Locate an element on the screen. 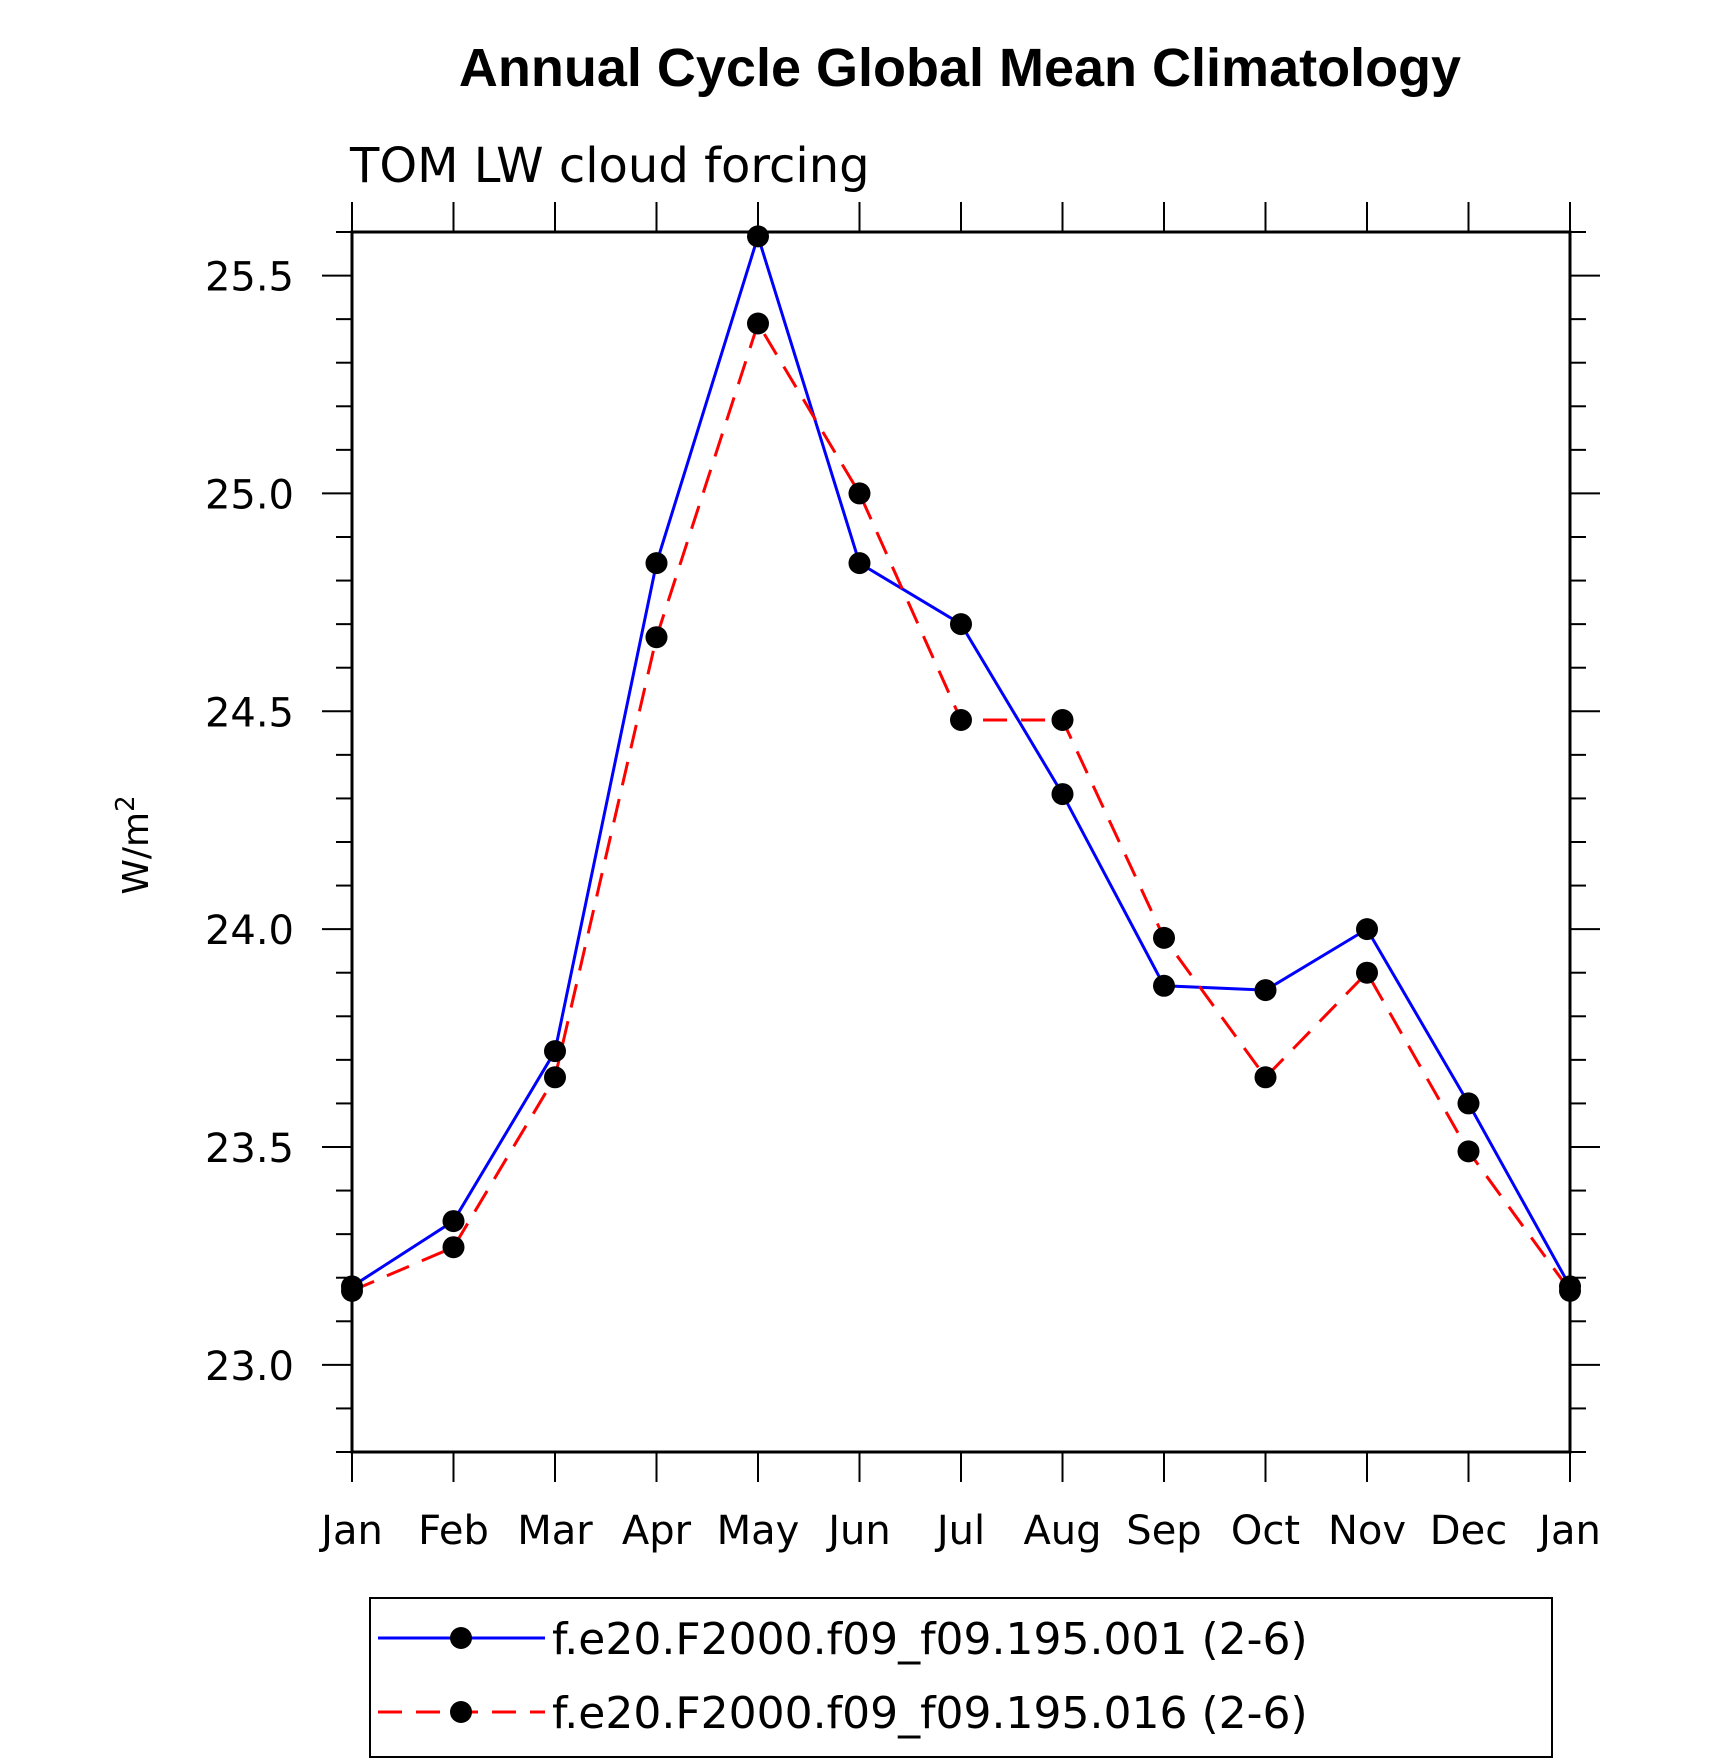 This screenshot has height=1762, width=1710. chart-subtitle: TOM LW cloud forcing is located at coordinates (609, 166).